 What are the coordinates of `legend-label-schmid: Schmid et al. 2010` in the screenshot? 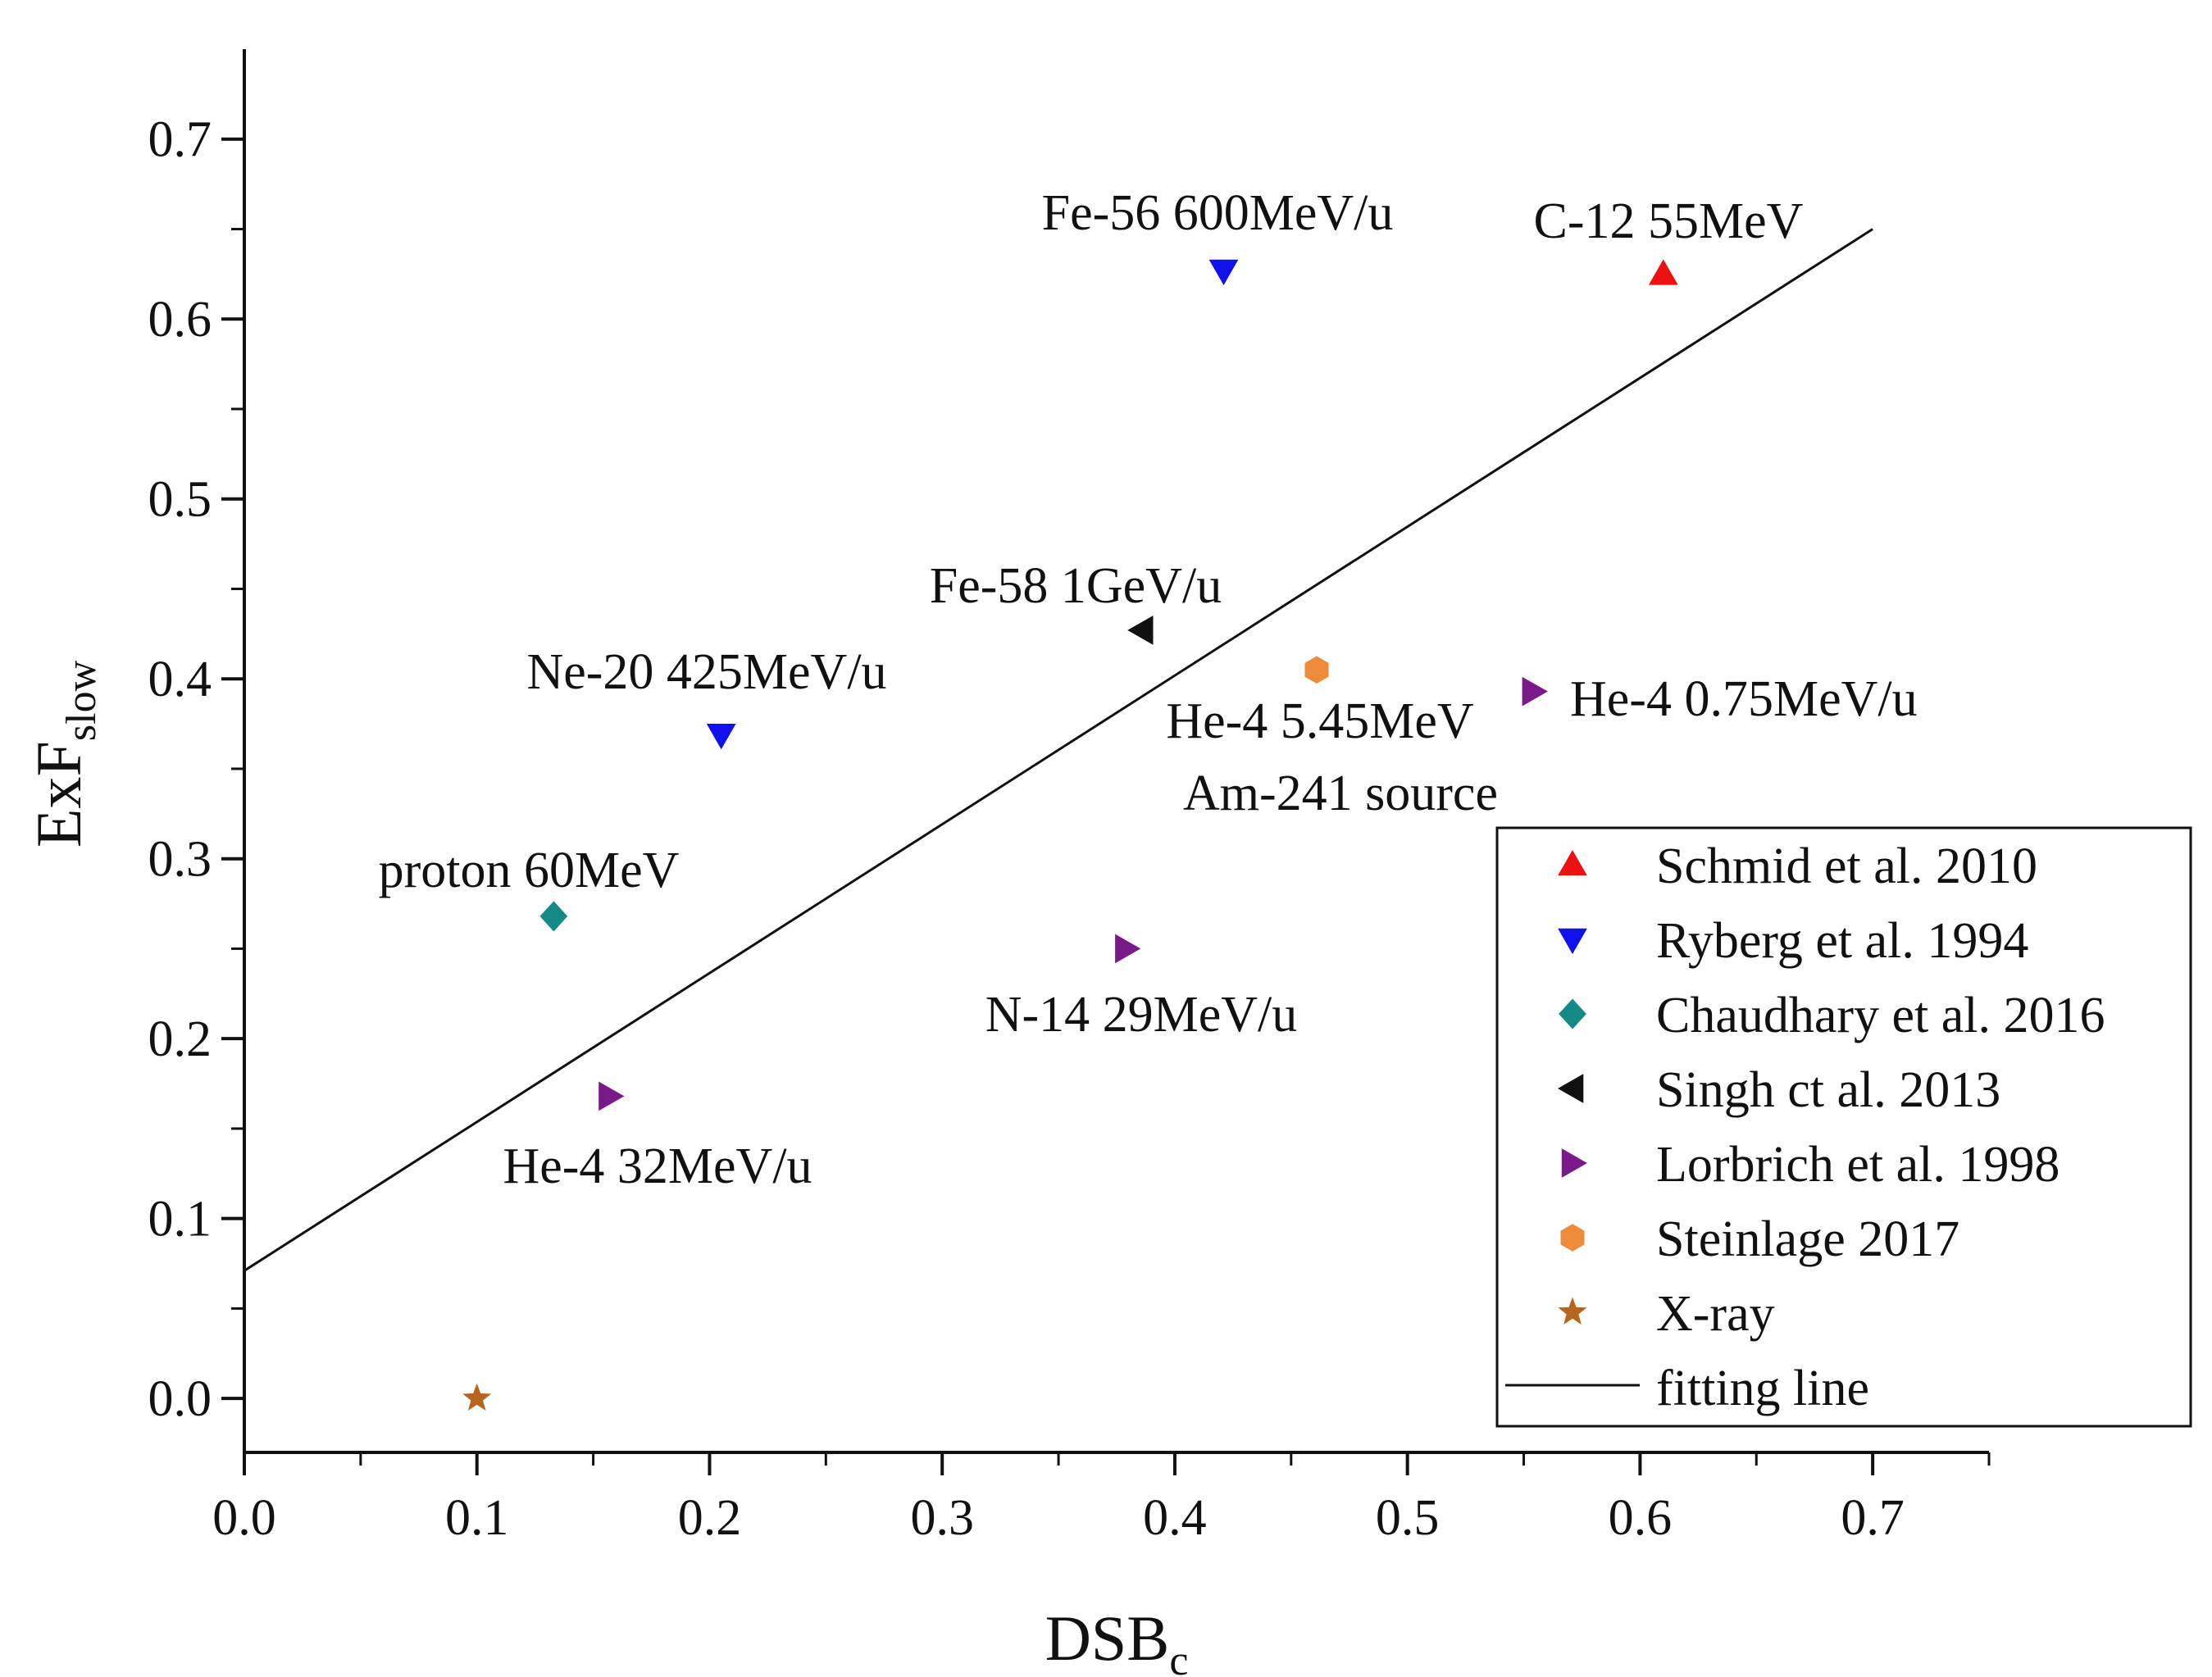 It's located at (1847, 866).